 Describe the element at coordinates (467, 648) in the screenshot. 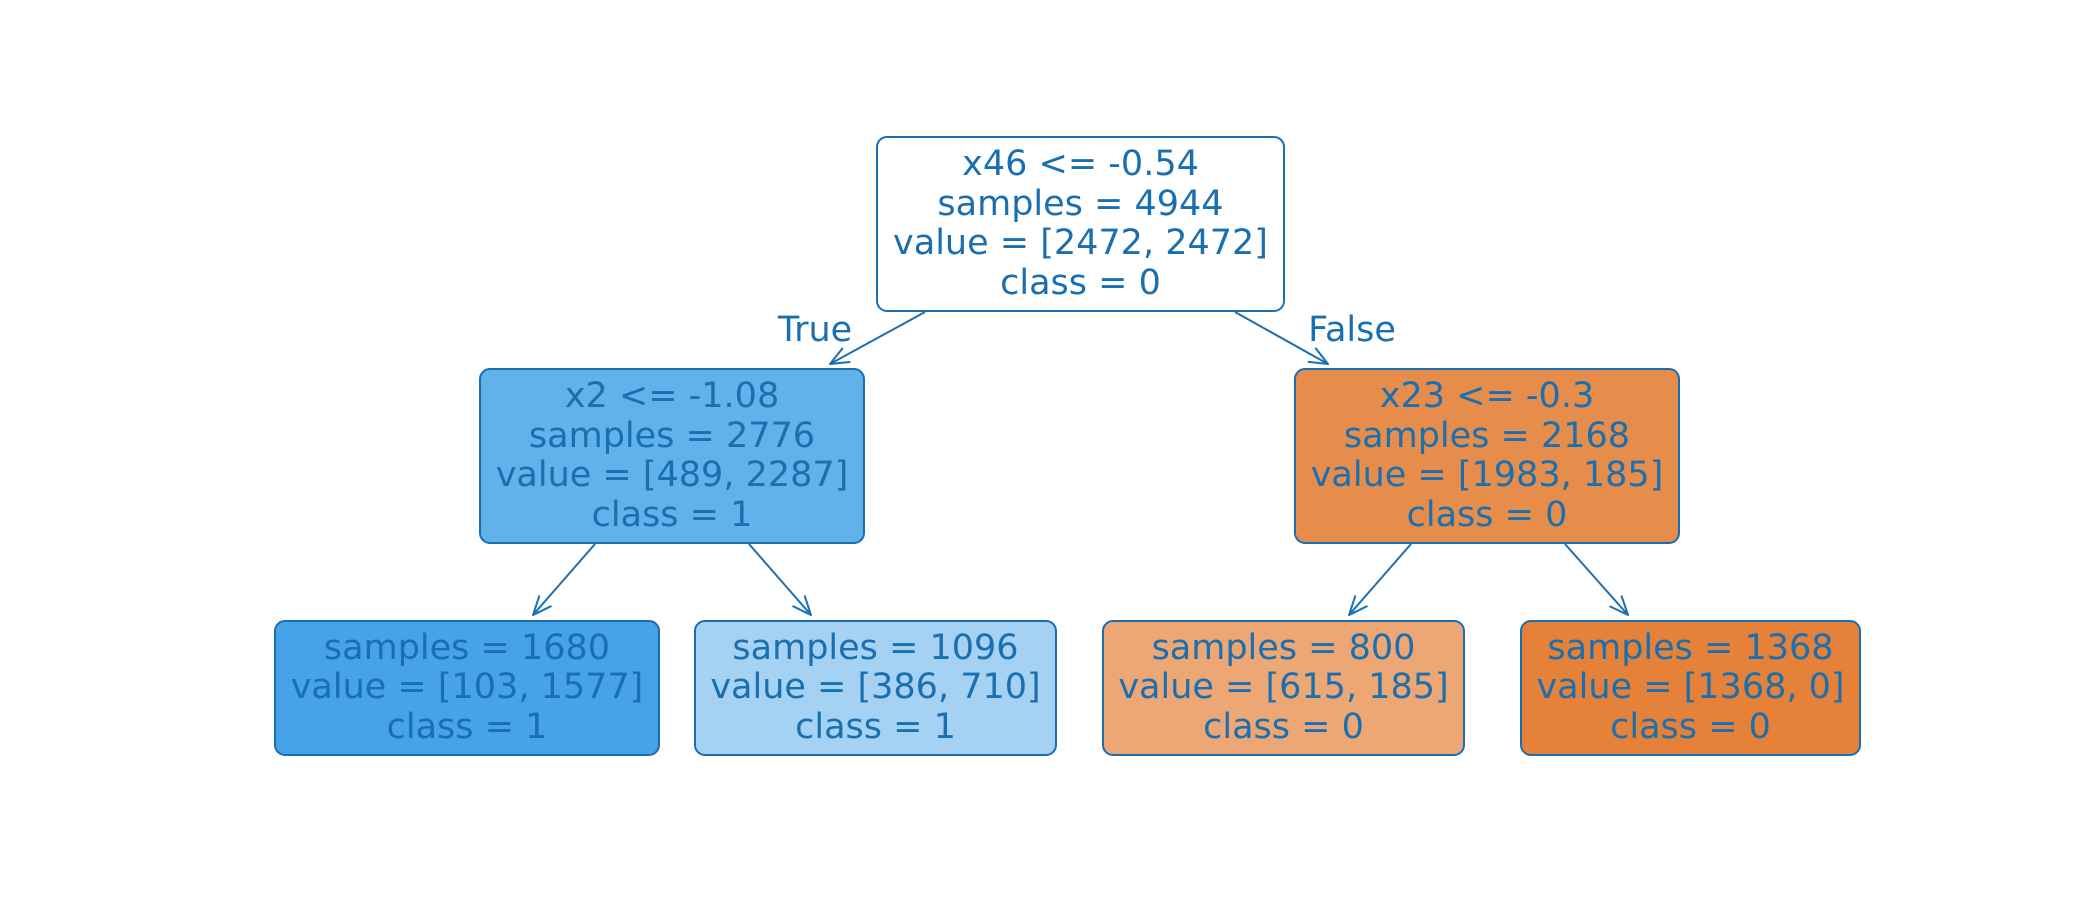

I see `leaf-samples: samples = 1680` at that location.